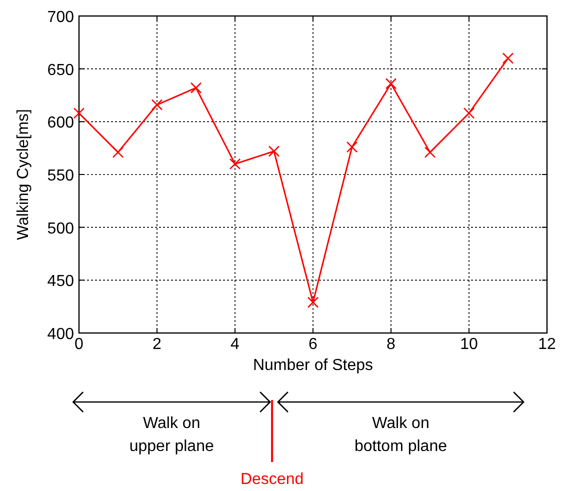 The height and width of the screenshot is (491, 583). Describe the element at coordinates (235, 344) in the screenshot. I see `x-tick-label: 4` at that location.